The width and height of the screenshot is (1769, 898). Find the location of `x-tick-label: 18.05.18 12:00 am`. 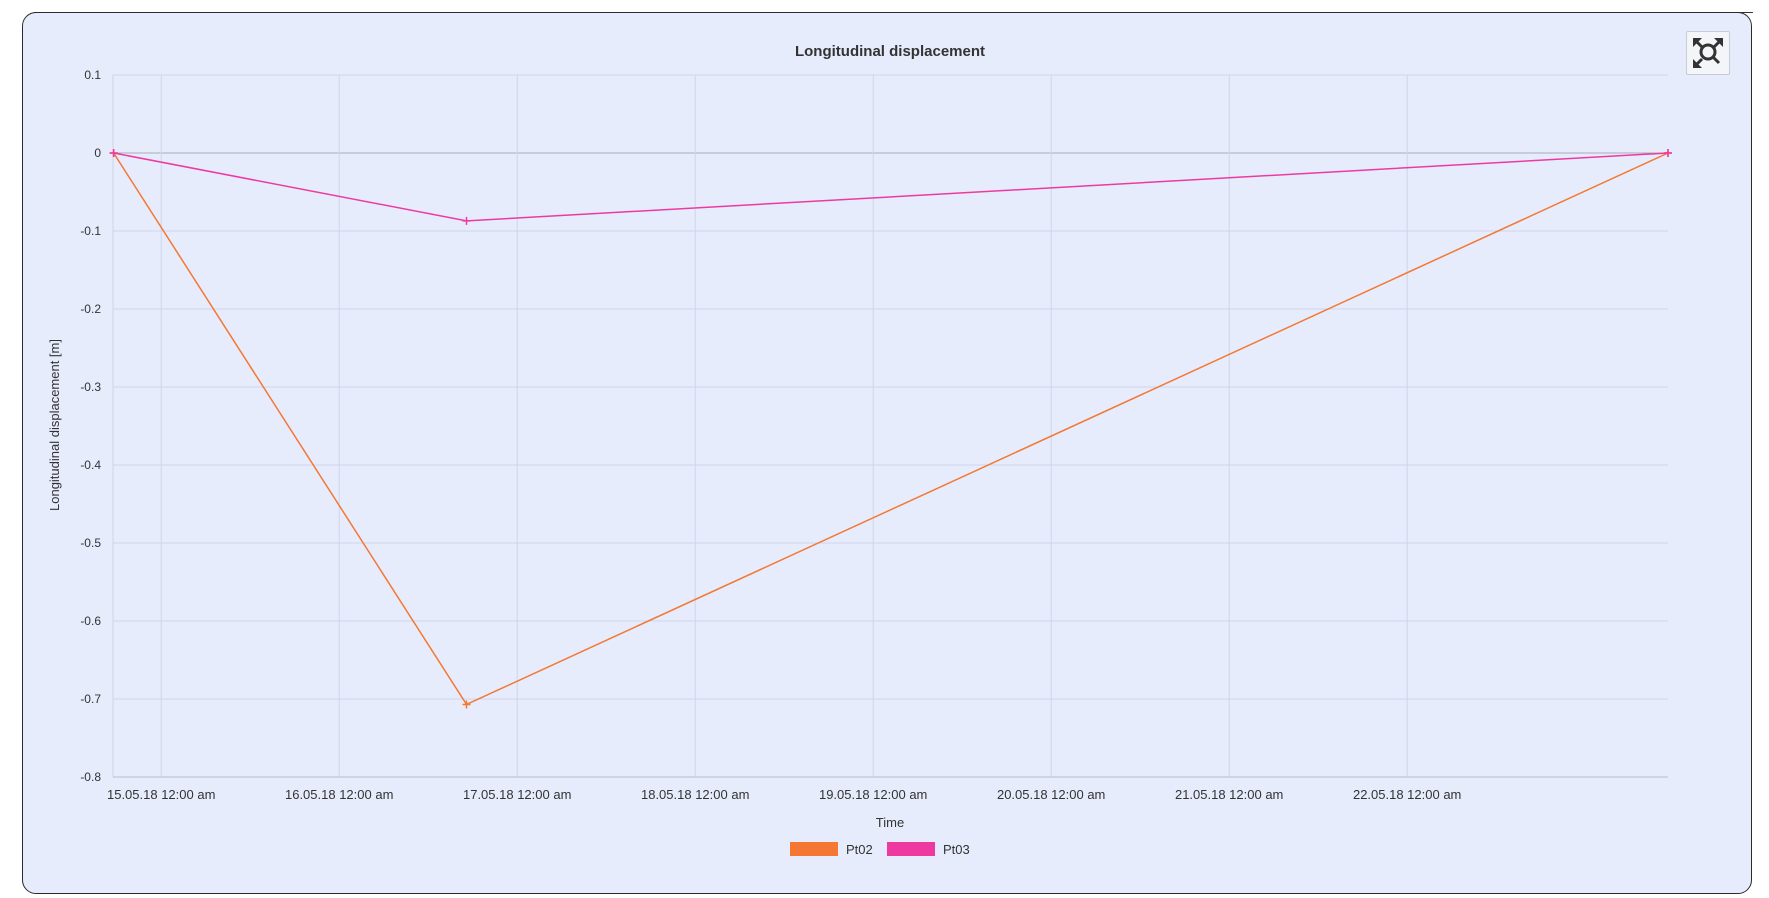

x-tick-label: 18.05.18 12:00 am is located at coordinates (695, 794).